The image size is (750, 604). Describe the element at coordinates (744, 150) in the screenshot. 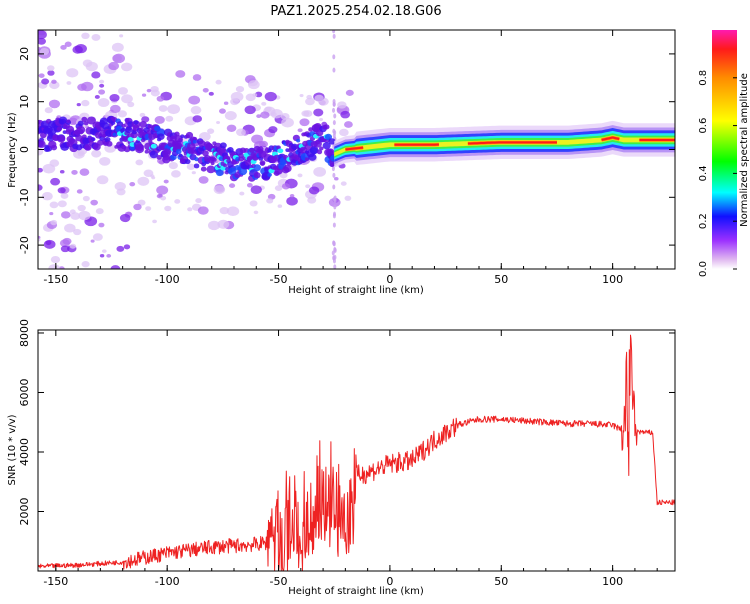

I see `colorbar-label: Normalized spectral amplitude` at that location.